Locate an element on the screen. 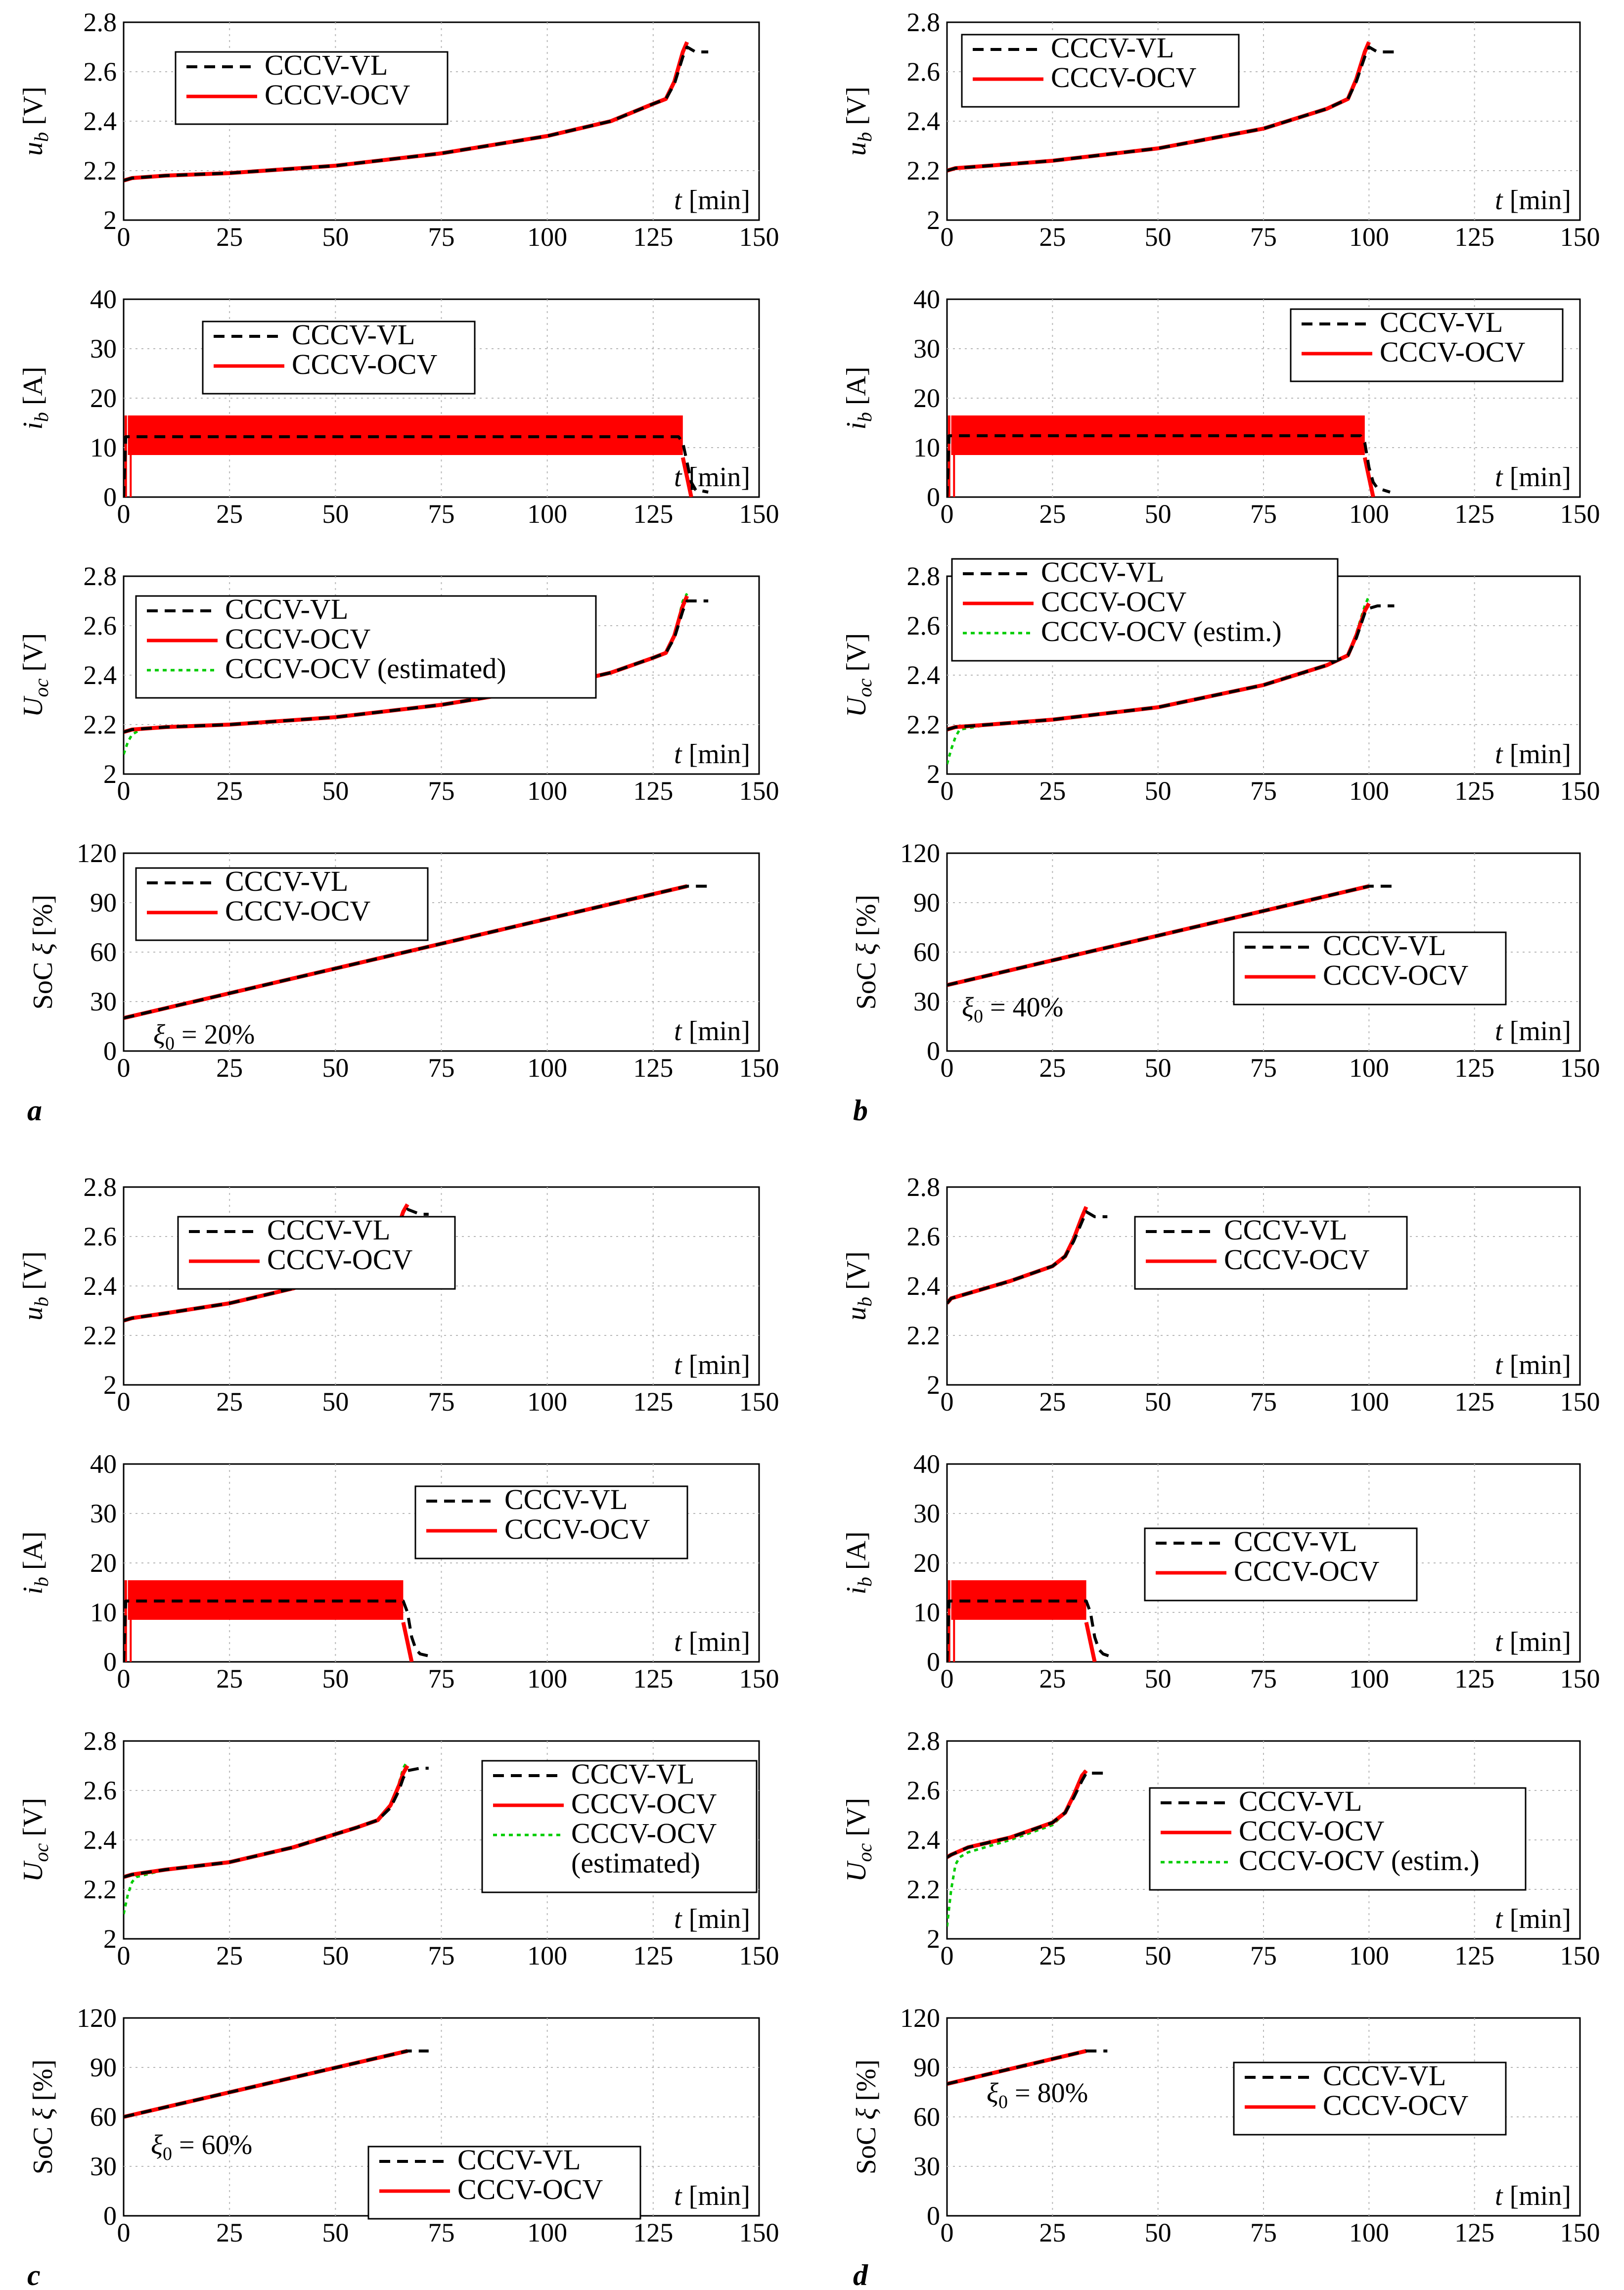  y-tick-label: 40 is located at coordinates (926, 299).